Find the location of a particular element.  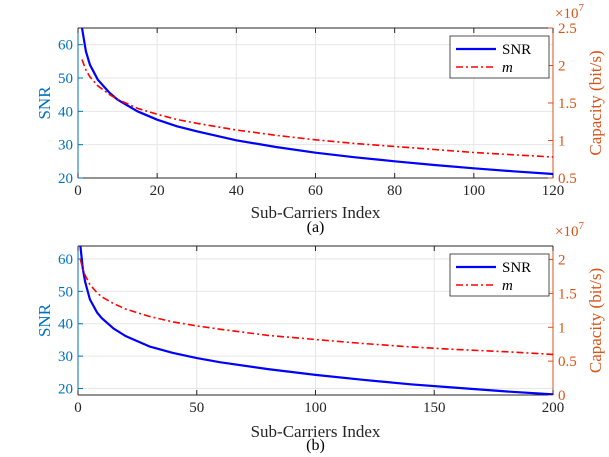

x-tick-label: 80 is located at coordinates (394, 191).